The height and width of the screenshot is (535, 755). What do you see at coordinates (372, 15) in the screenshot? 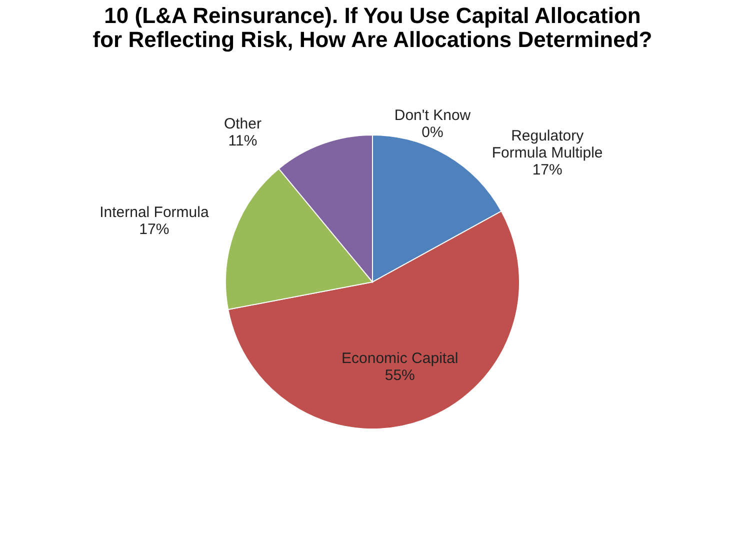
I see `text: 10 (L&A Reinsurance). If You Use Capital Allocation` at bounding box center [372, 15].